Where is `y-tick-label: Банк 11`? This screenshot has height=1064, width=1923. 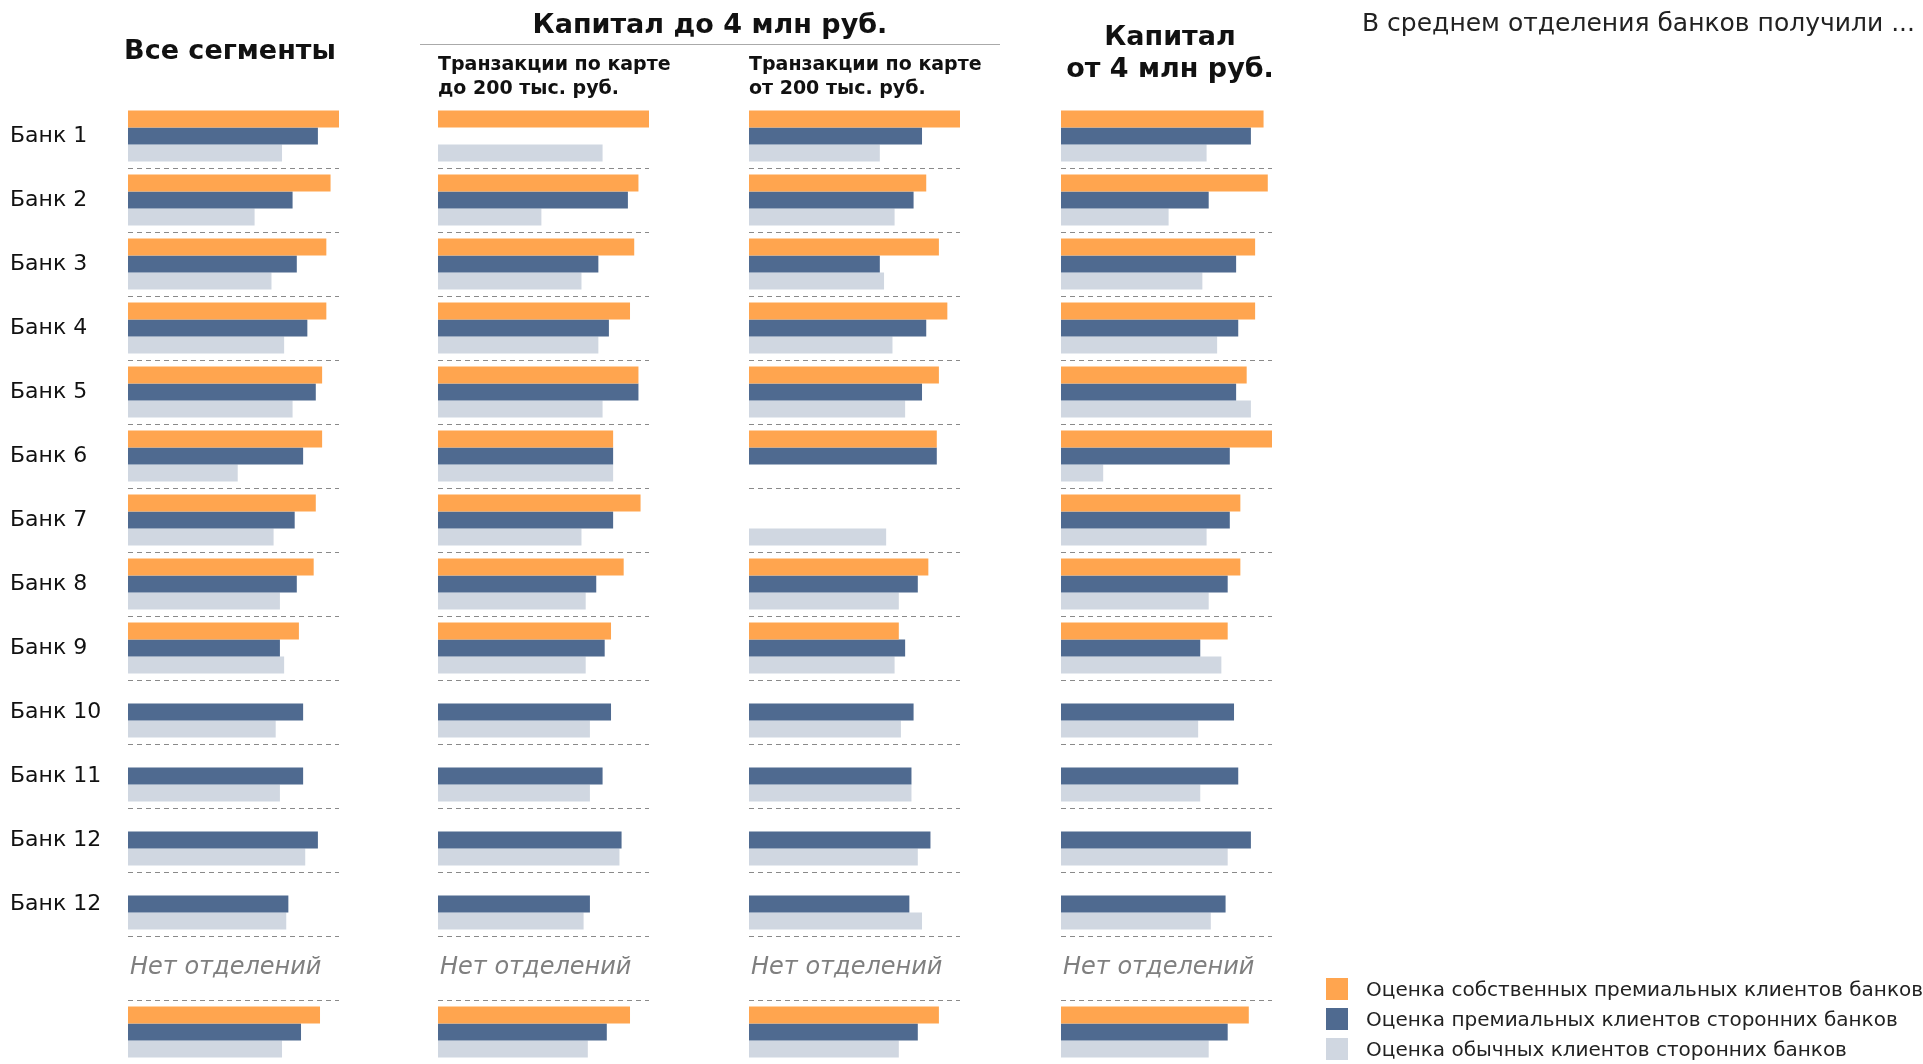 y-tick-label: Банк 11 is located at coordinates (56, 774).